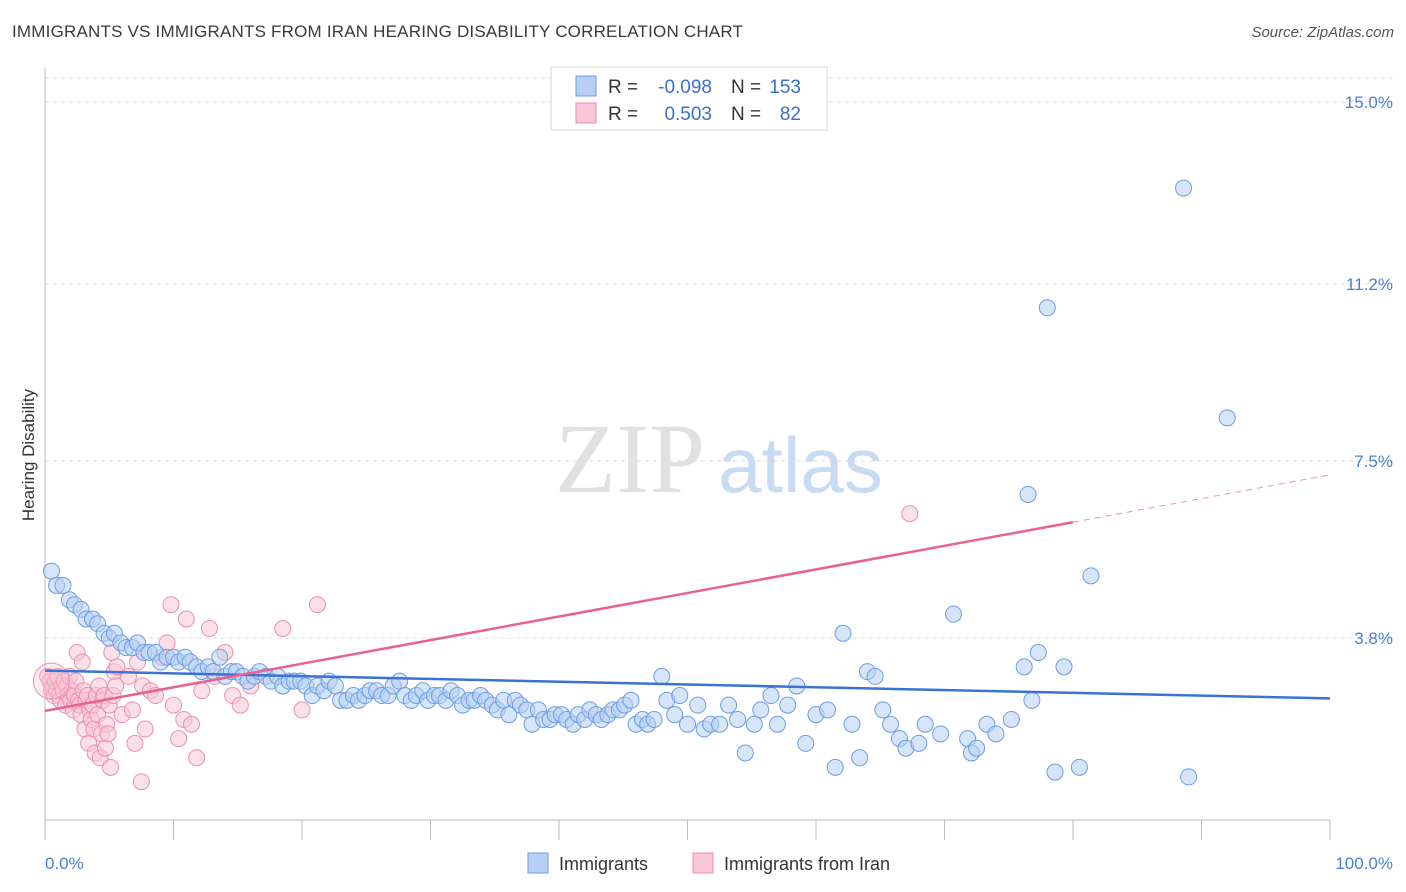  I want to click on legend-box, so click(689, 98).